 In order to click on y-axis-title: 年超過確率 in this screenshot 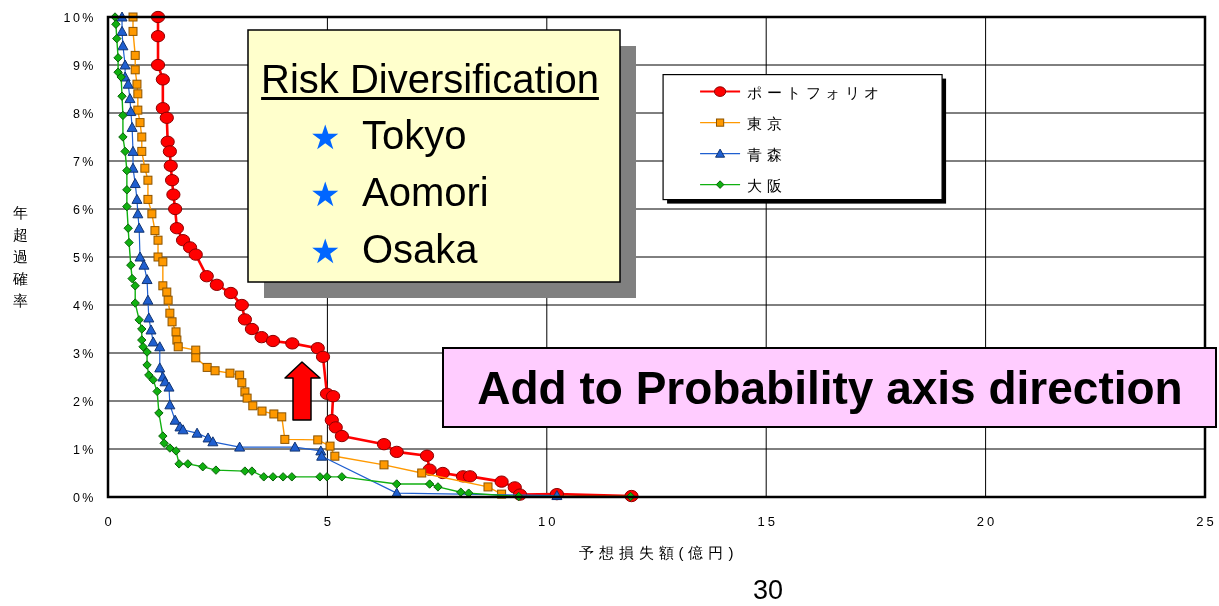, I will do `click(19, 256)`.